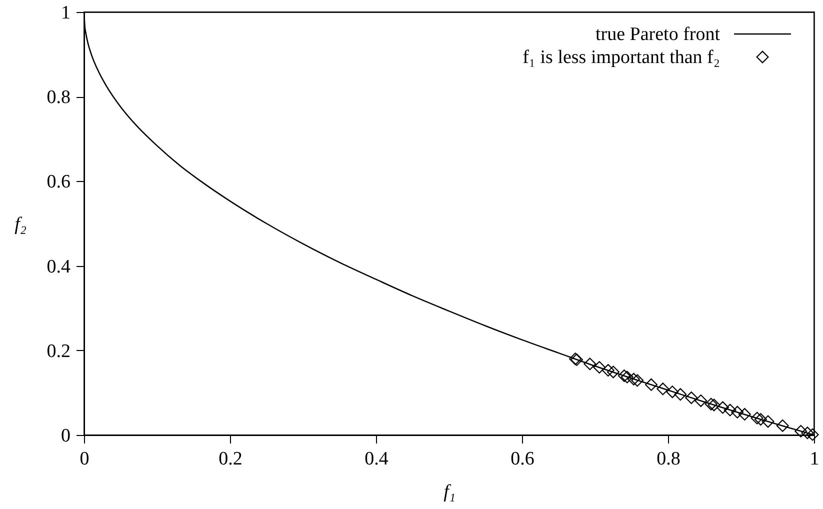 This screenshot has width=823, height=509. I want to click on x-tick-label: 0.6, so click(522, 459).